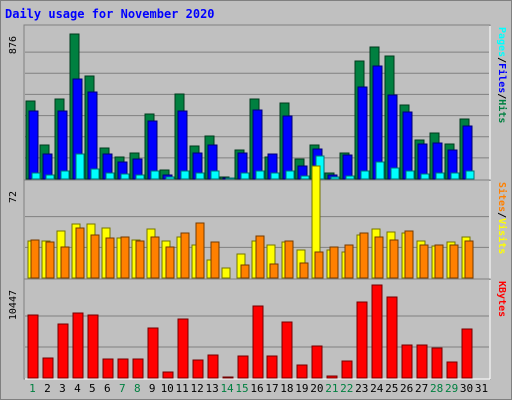 This screenshot has width=512, height=400. I want to click on x-tick-label: 18, so click(286, 388).